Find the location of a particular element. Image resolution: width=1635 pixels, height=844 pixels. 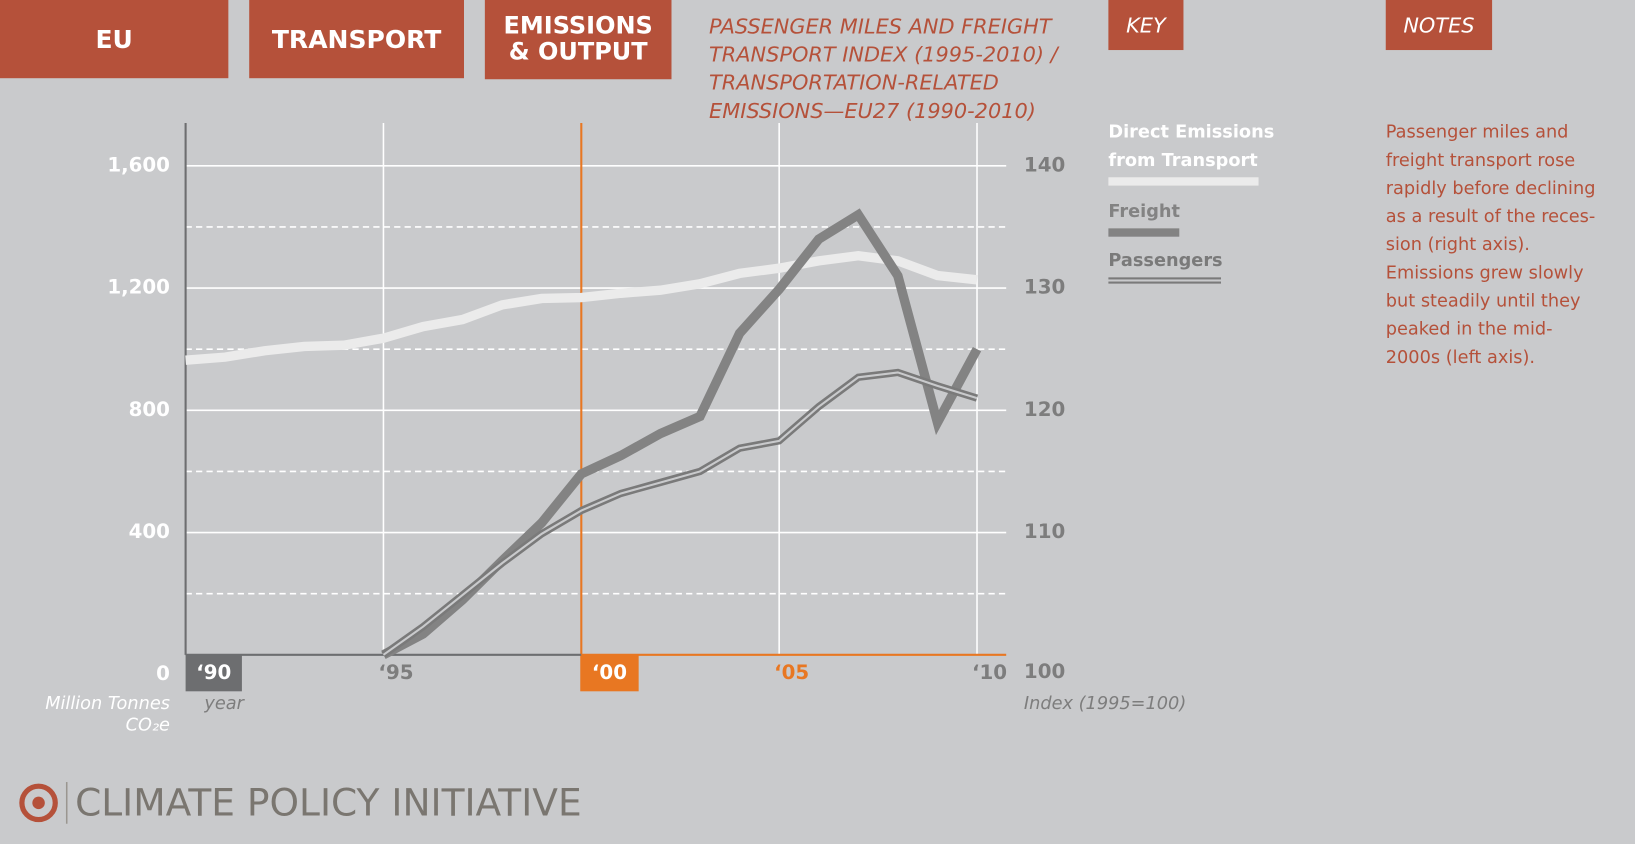

title-line: TRANSPORT INDEX (1995-2010) / is located at coordinates (883, 54).